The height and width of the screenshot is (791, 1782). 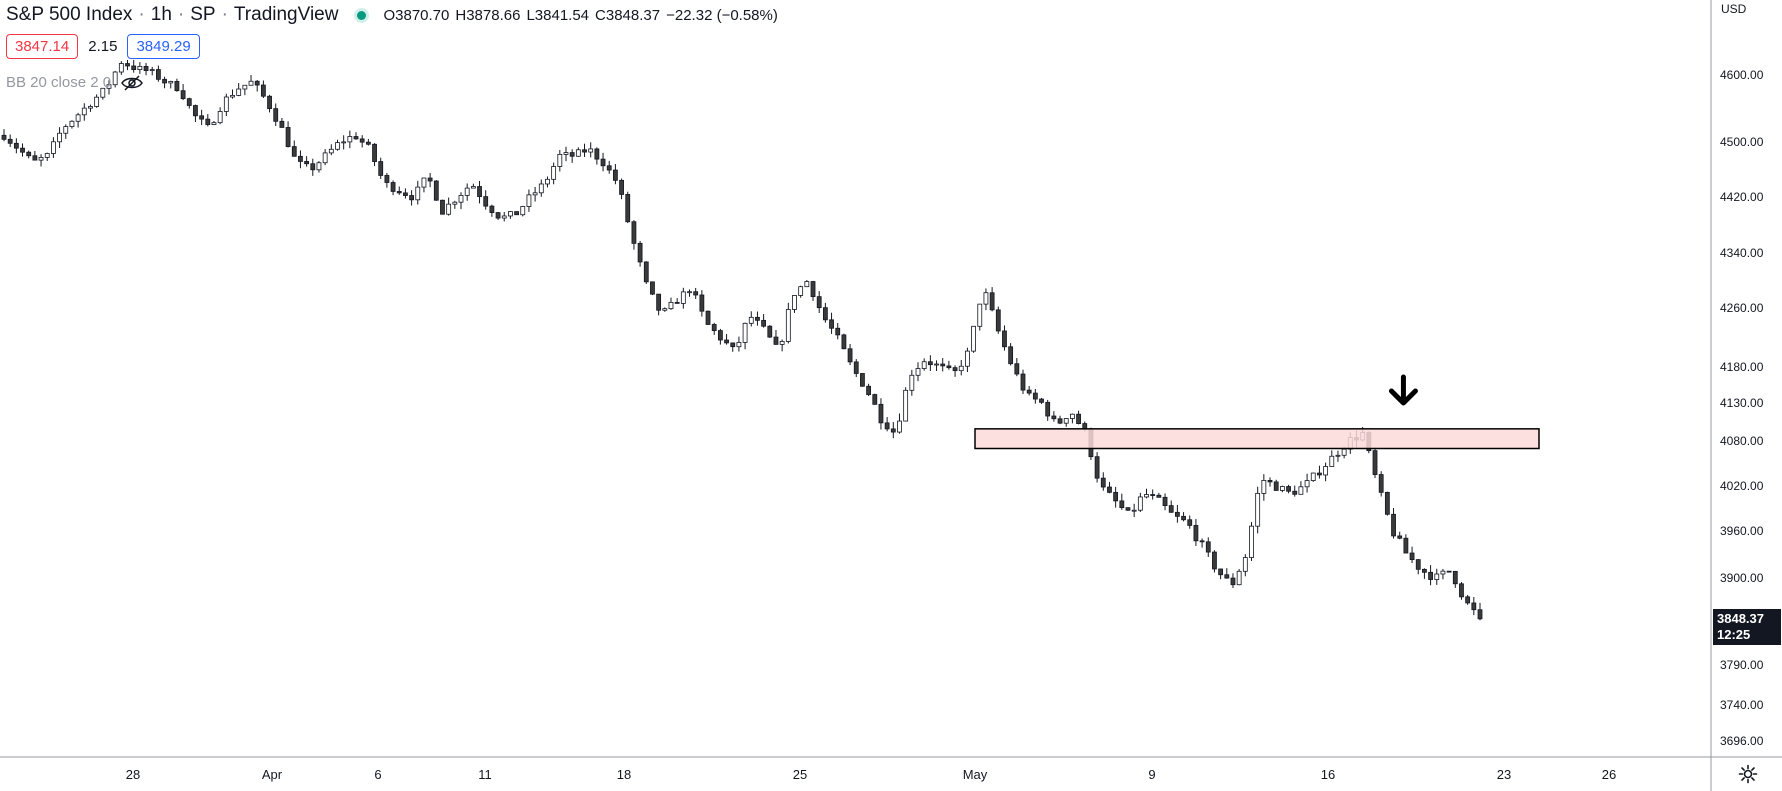 I want to click on y-tick-label: 4020.00, so click(x=1742, y=486).